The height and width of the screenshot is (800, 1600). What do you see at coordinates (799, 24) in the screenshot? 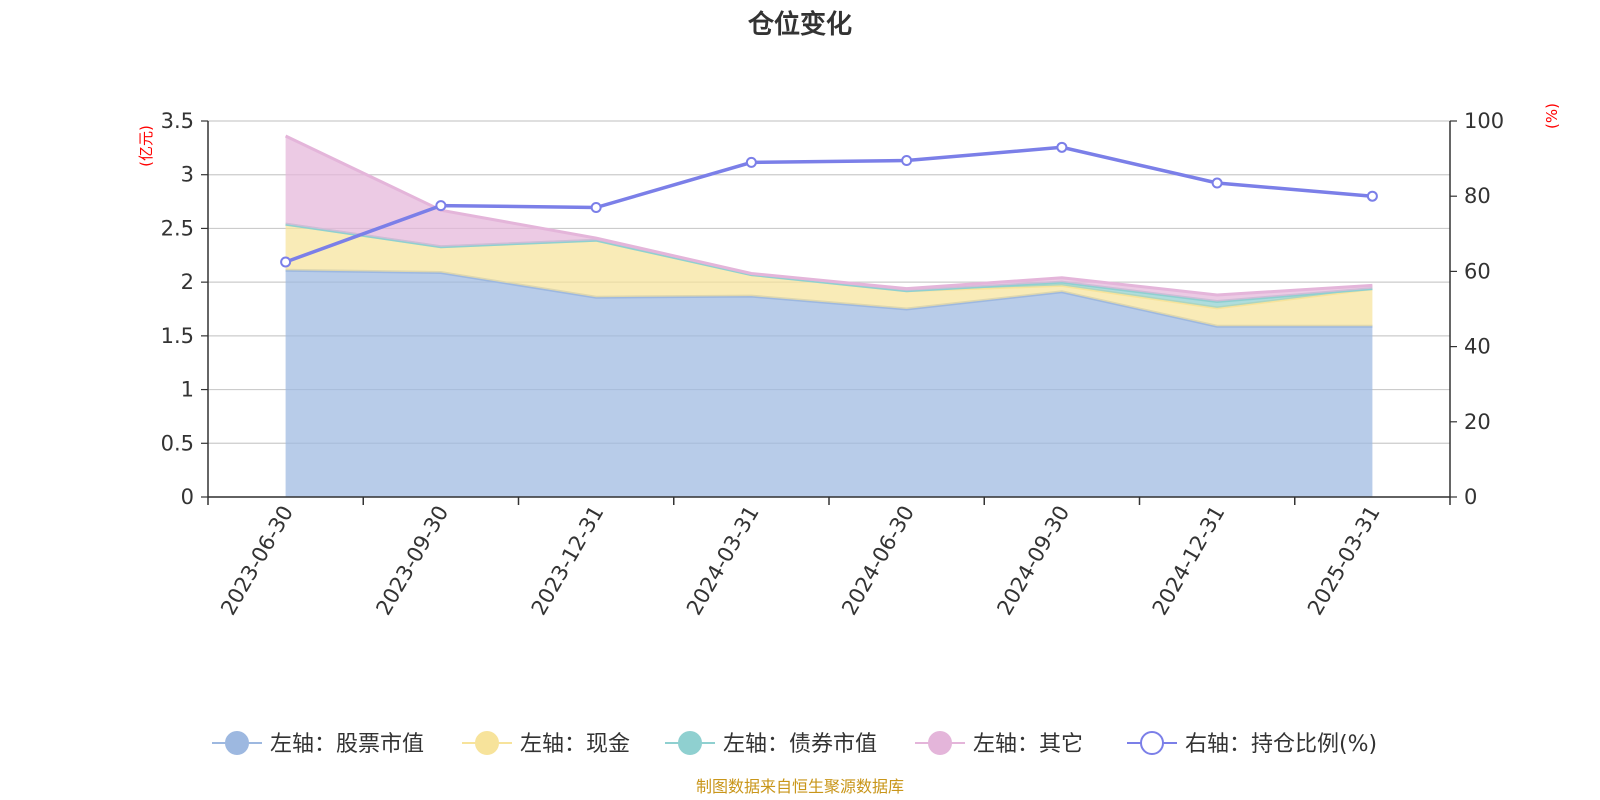
I see `chart-title: 仓位变化` at bounding box center [799, 24].